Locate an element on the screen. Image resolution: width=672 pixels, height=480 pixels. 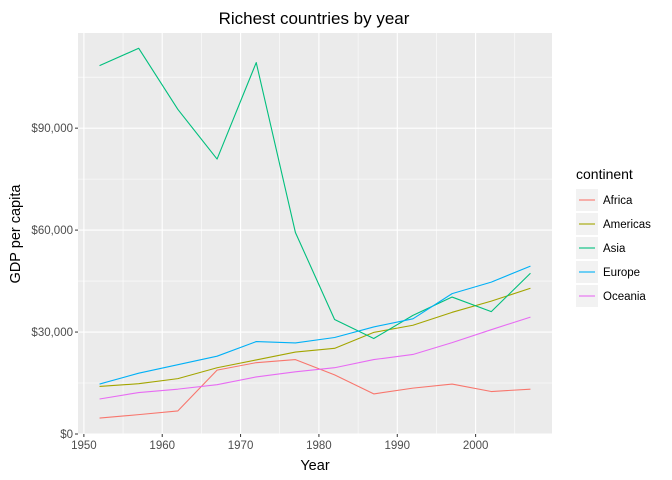
legend-label: Americas is located at coordinates (627, 225).